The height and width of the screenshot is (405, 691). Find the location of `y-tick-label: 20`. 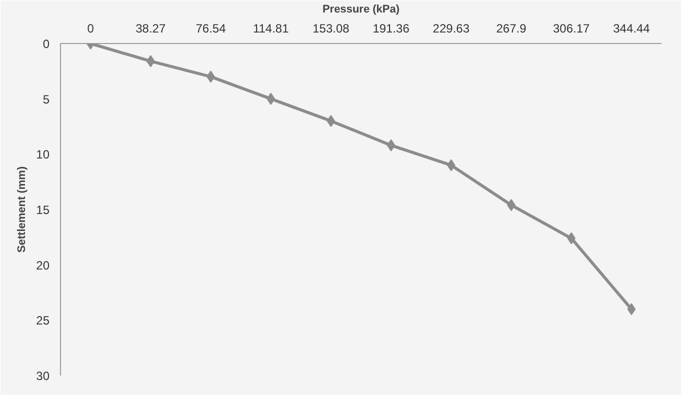

y-tick-label: 20 is located at coordinates (43, 265).